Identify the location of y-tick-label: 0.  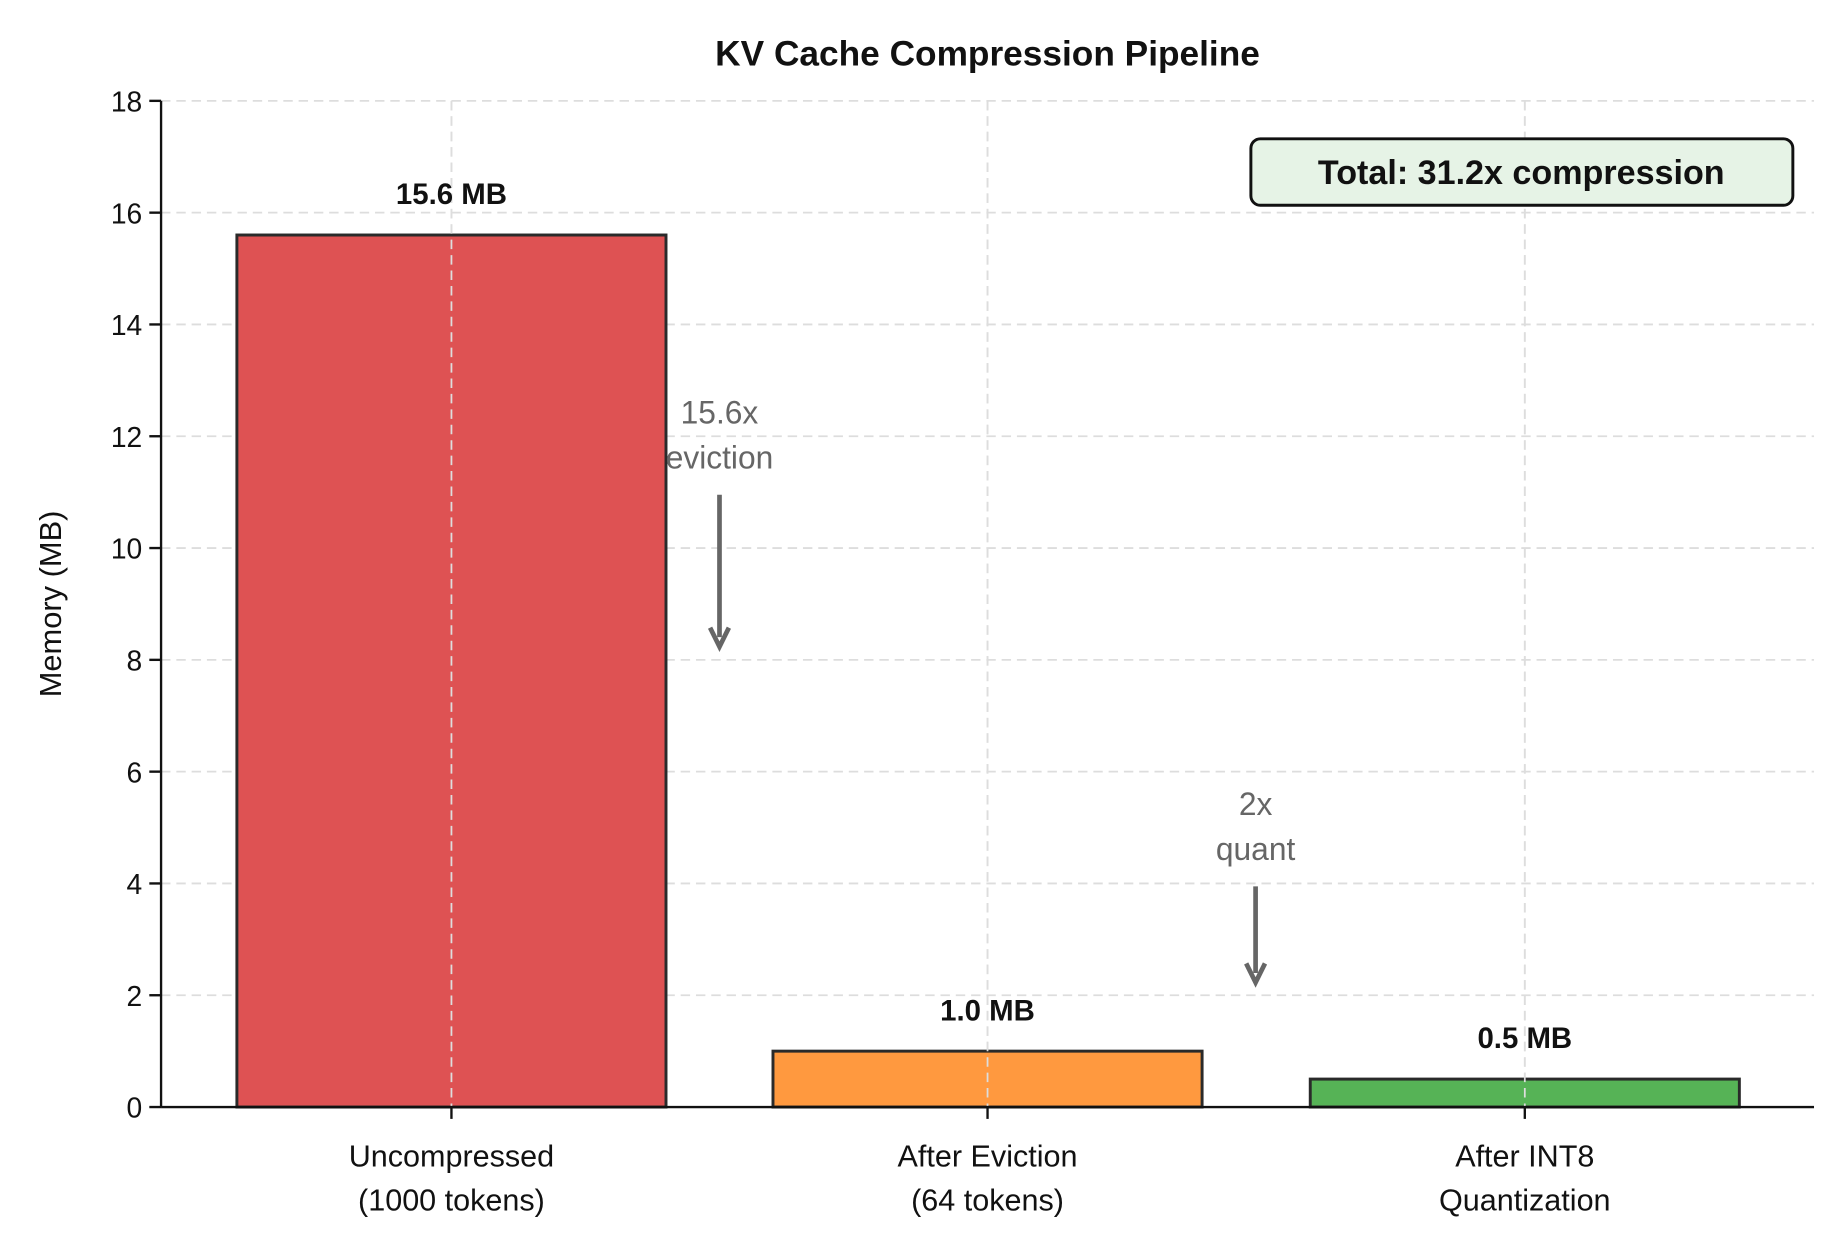
(135, 1109).